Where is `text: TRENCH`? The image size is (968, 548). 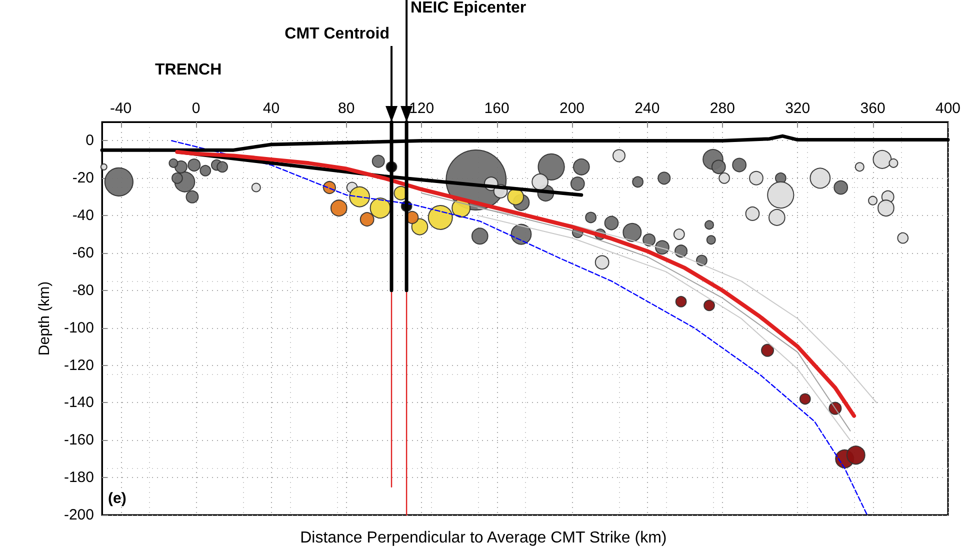
text: TRENCH is located at coordinates (188, 70).